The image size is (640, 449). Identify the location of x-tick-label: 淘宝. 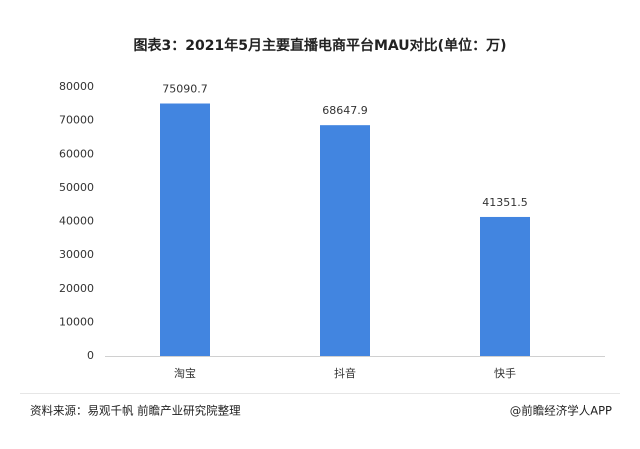
(185, 373).